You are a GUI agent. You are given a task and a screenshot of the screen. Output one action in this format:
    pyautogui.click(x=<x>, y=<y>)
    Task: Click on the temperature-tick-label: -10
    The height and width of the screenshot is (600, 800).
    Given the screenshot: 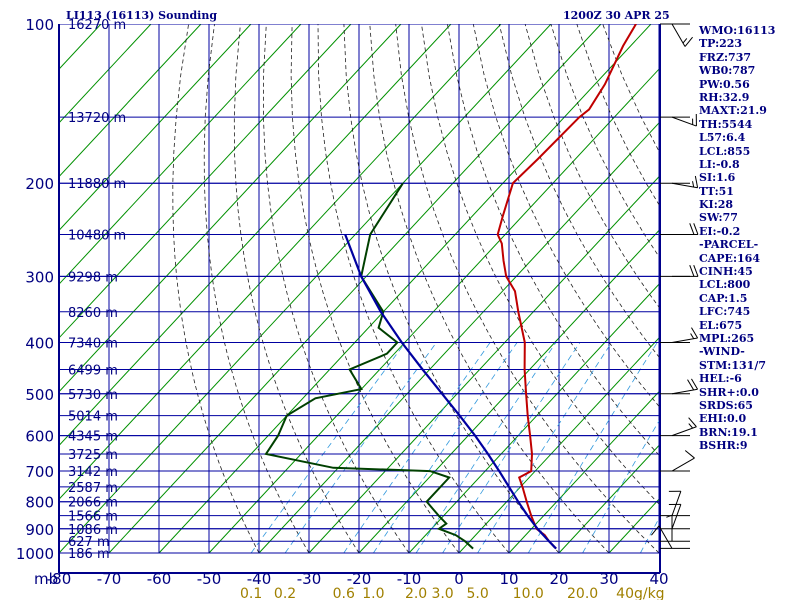 What is the action you would take?
    pyautogui.click(x=409, y=579)
    